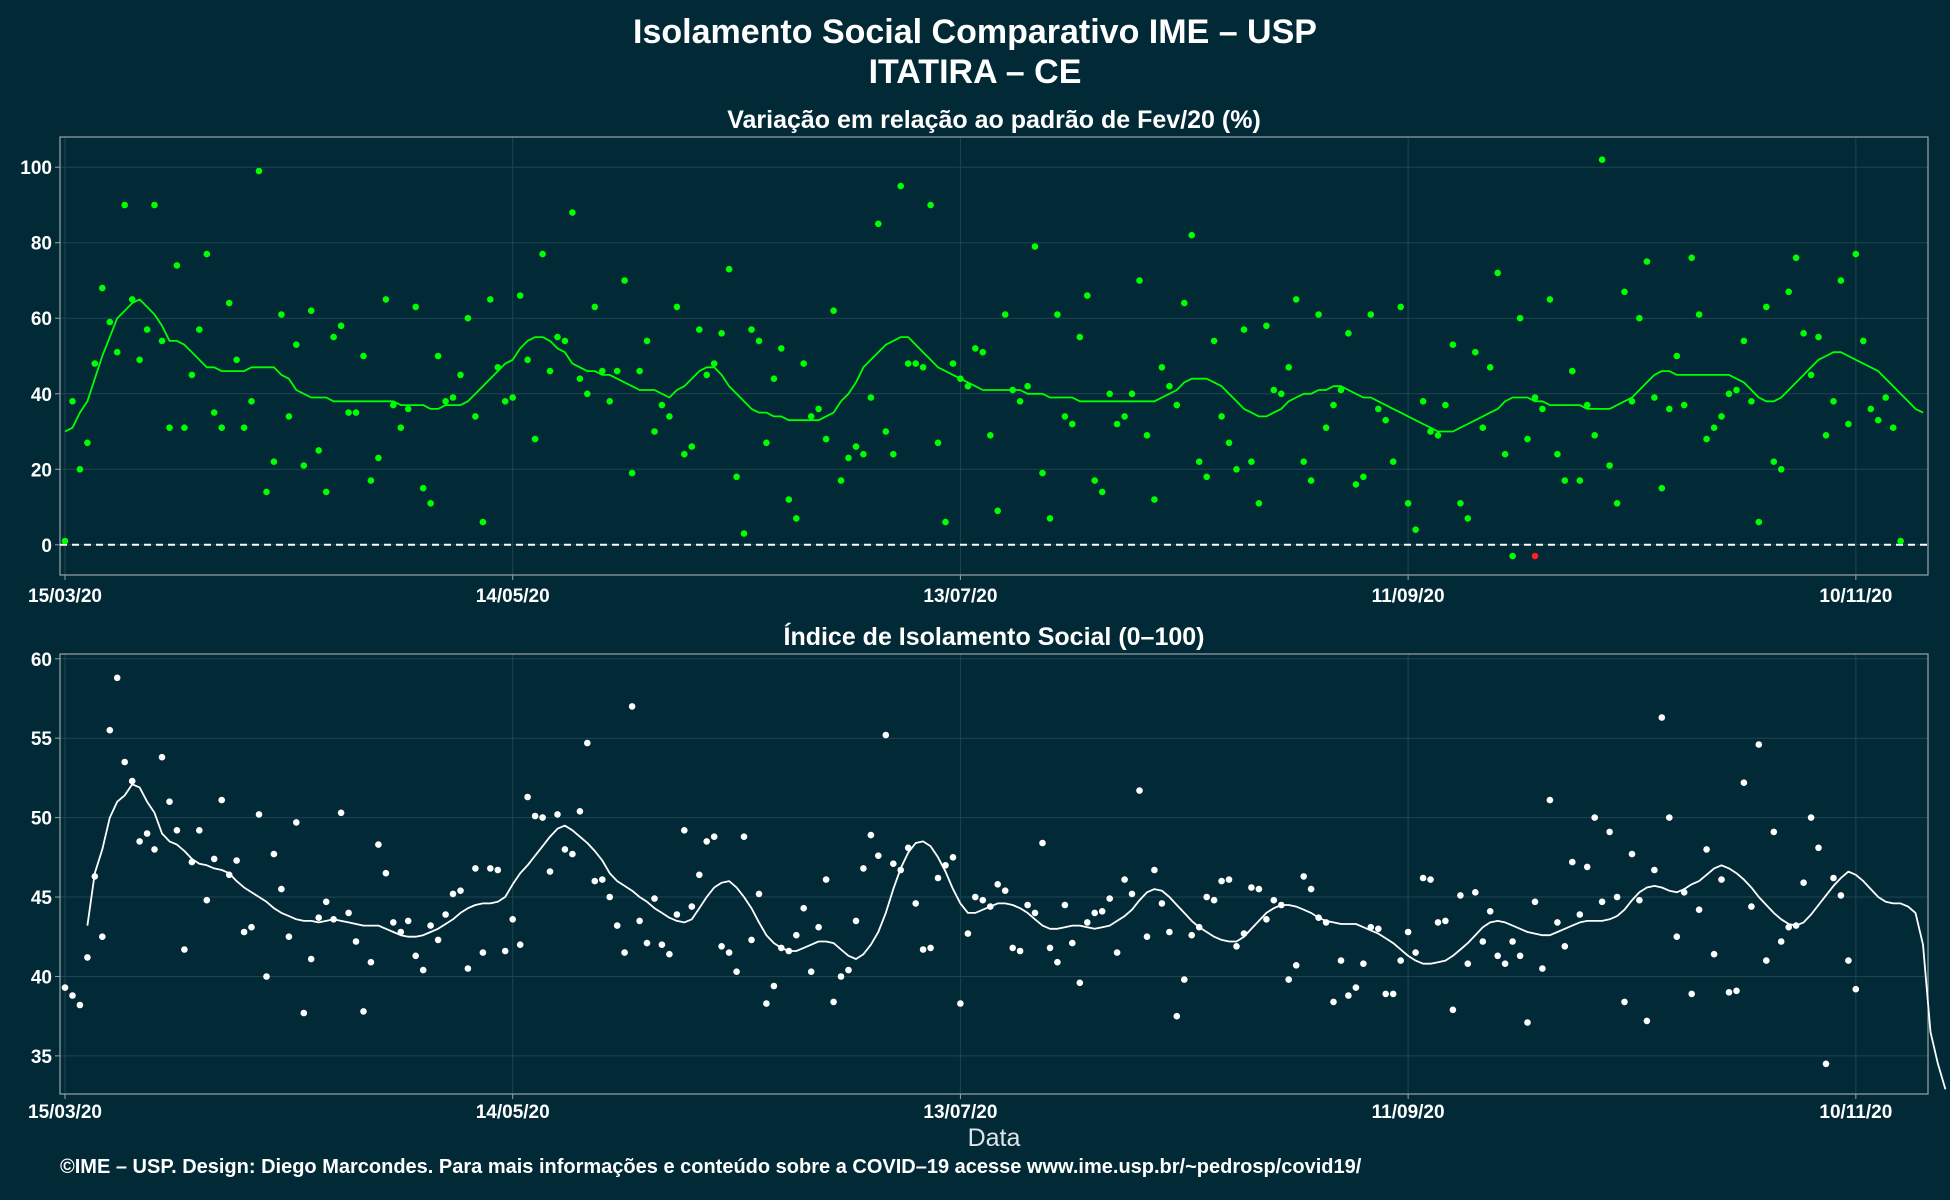 The height and width of the screenshot is (1200, 1950). Describe the element at coordinates (65, 1112) in the screenshot. I see `x-tick-label: 15/03/20` at that location.